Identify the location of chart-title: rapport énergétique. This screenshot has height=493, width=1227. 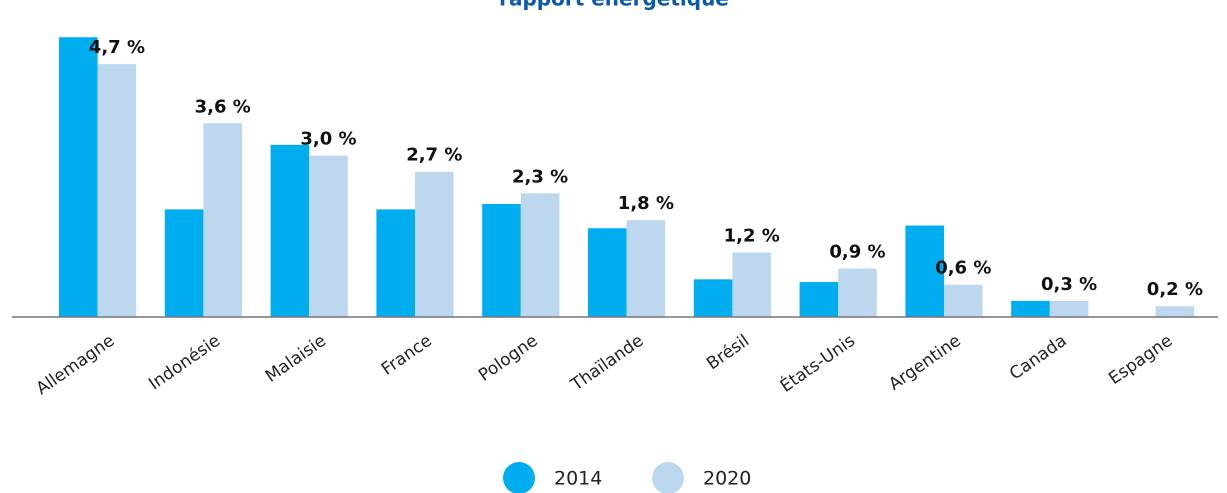
(614, 5).